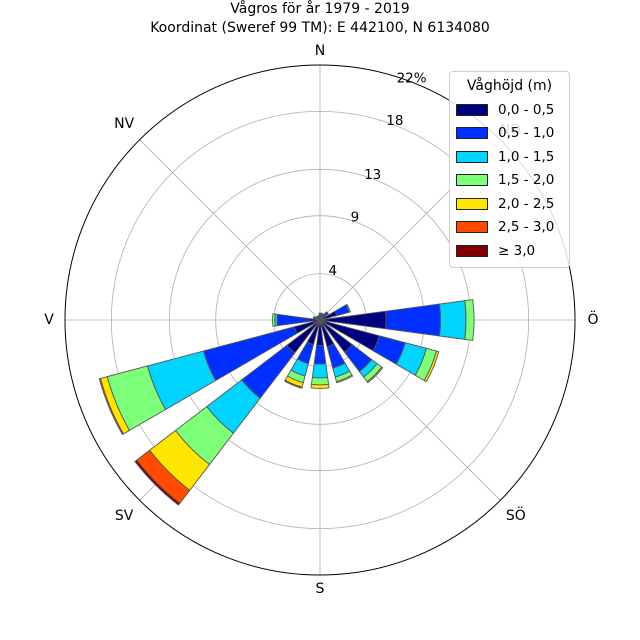 Image resolution: width=640 pixels, height=640 pixels. What do you see at coordinates (49, 320) in the screenshot?
I see `compass-label-V: V` at bounding box center [49, 320].